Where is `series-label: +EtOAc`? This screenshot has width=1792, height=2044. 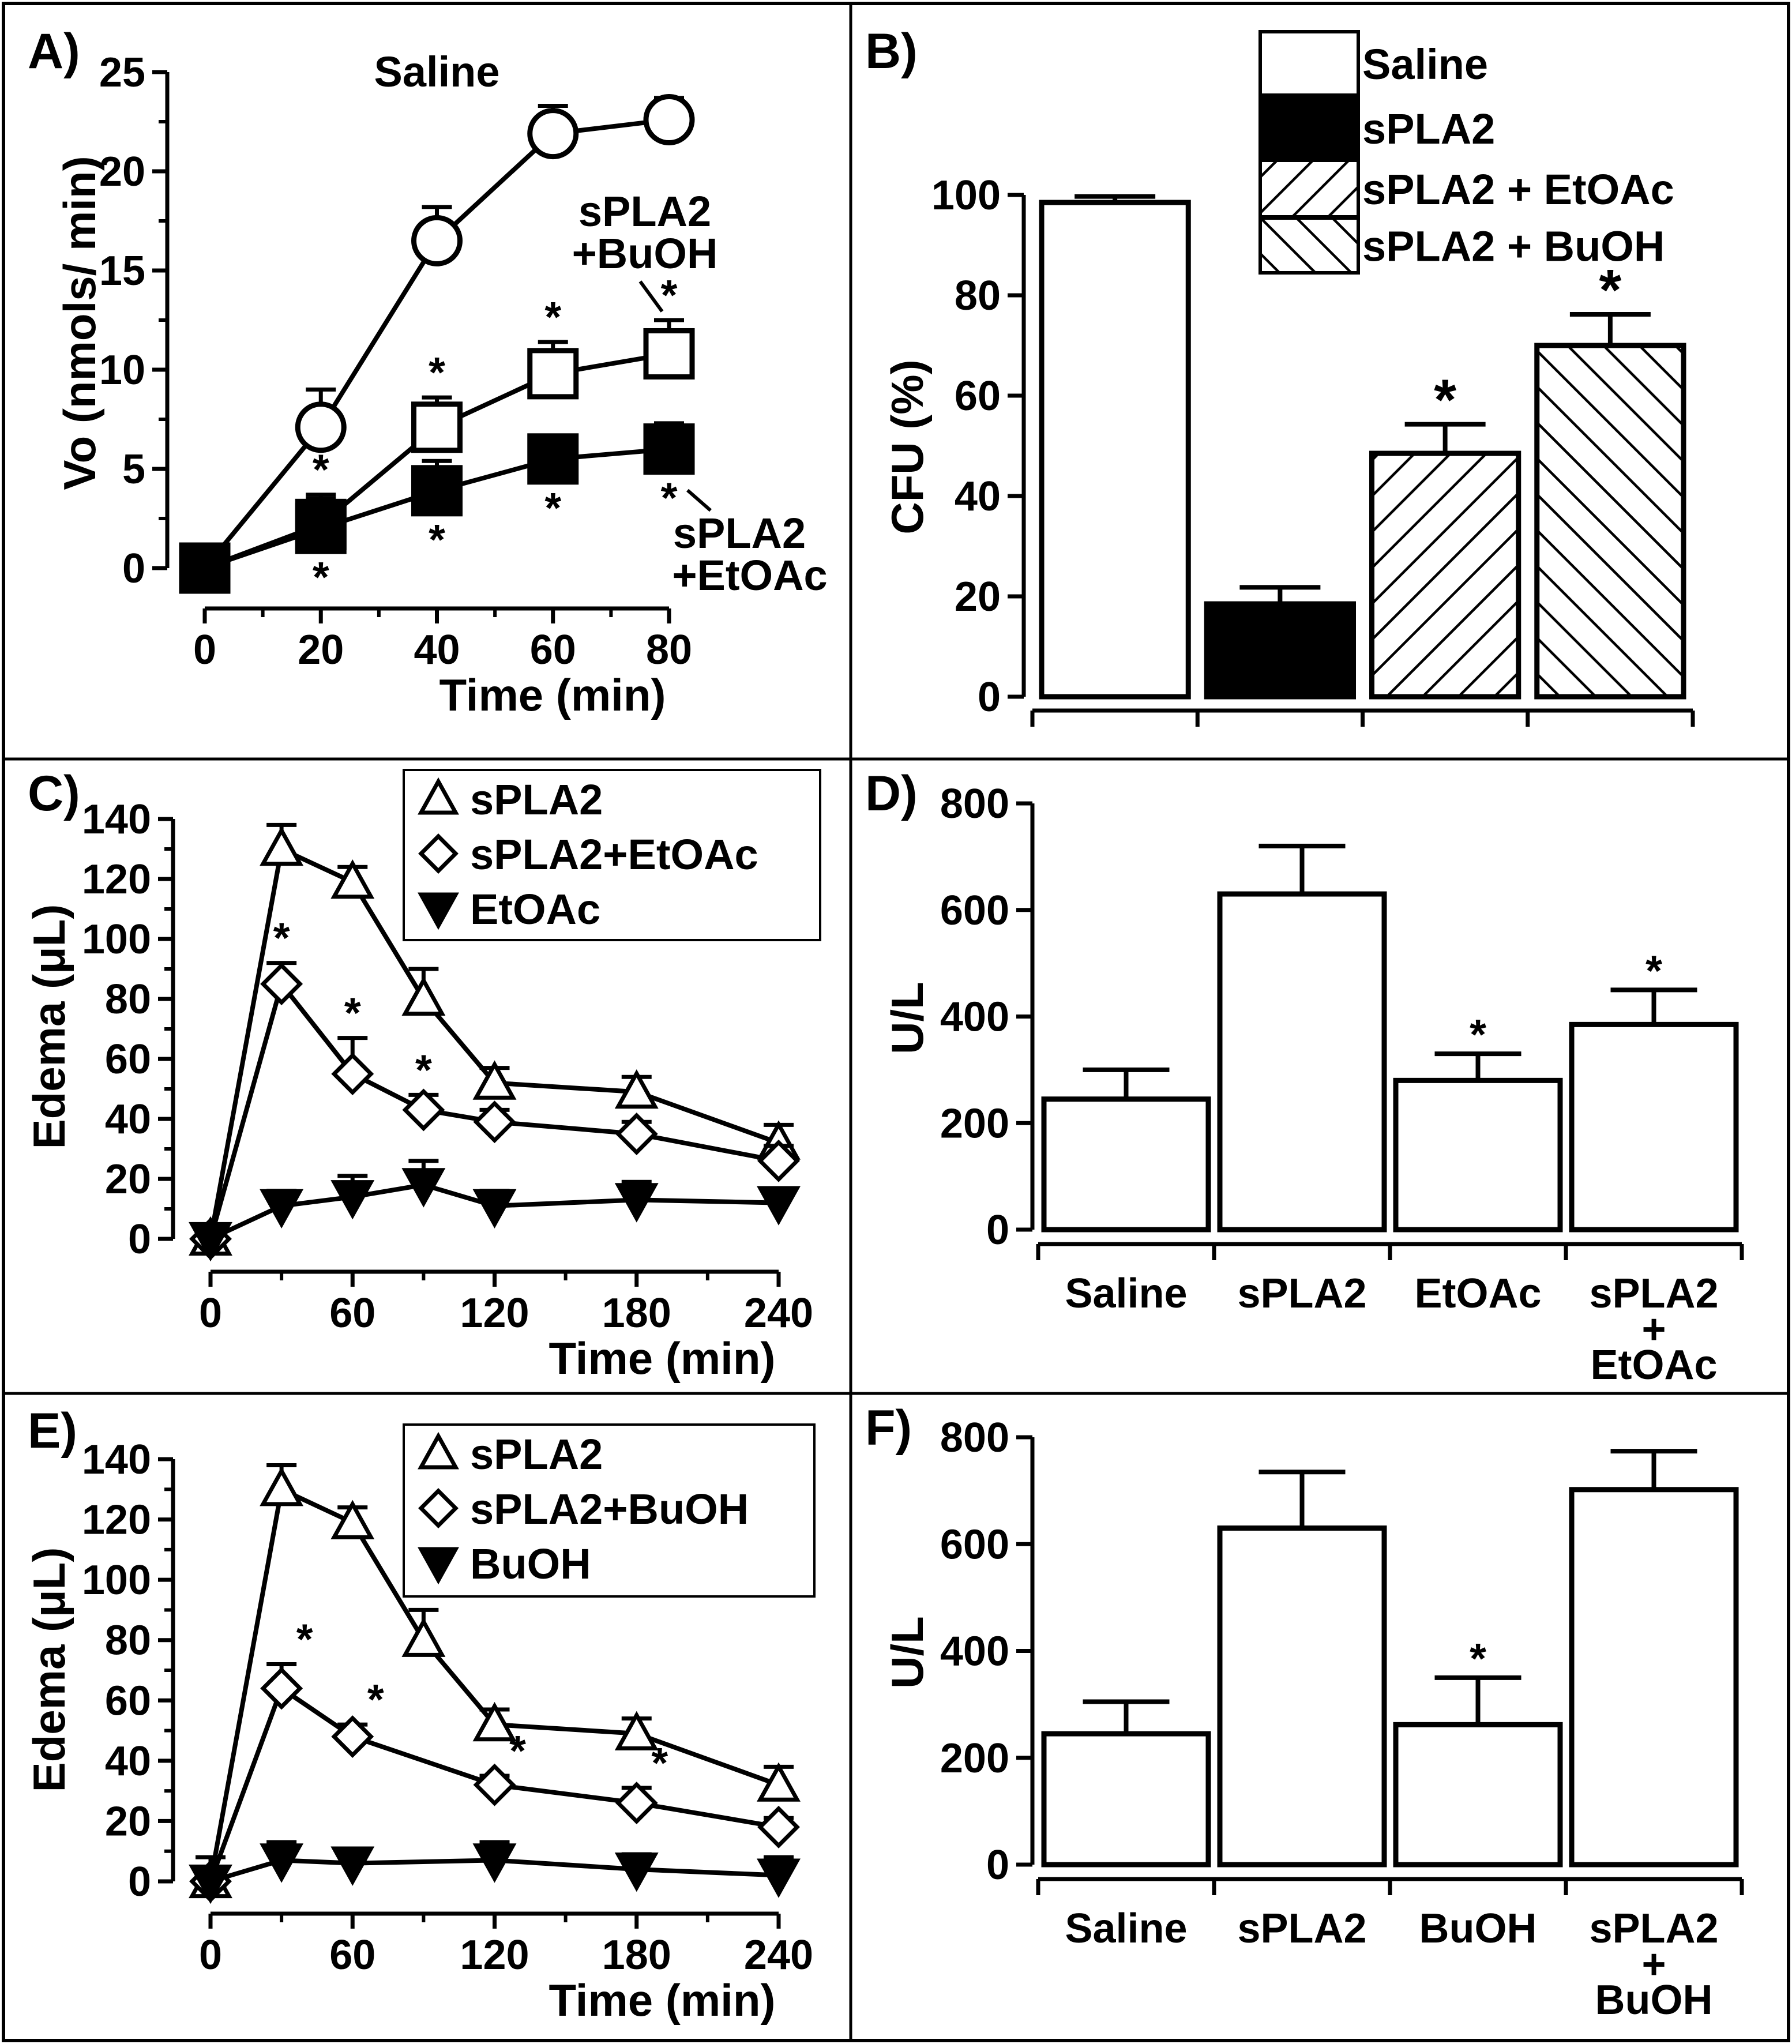
series-label: +EtOAc is located at coordinates (749, 575).